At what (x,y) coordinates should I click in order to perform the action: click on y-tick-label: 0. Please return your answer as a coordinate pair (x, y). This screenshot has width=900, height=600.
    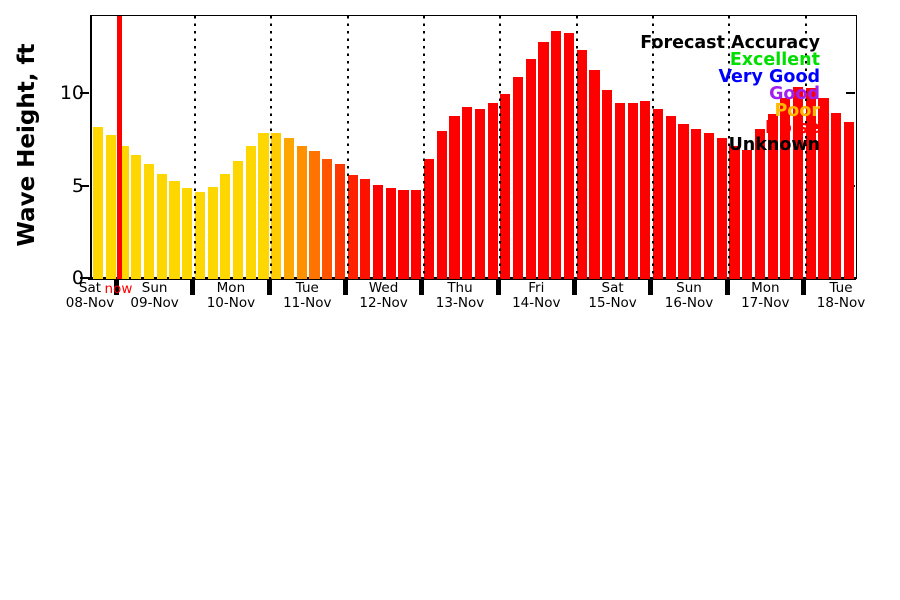
    Looking at the image, I should click on (77, 278).